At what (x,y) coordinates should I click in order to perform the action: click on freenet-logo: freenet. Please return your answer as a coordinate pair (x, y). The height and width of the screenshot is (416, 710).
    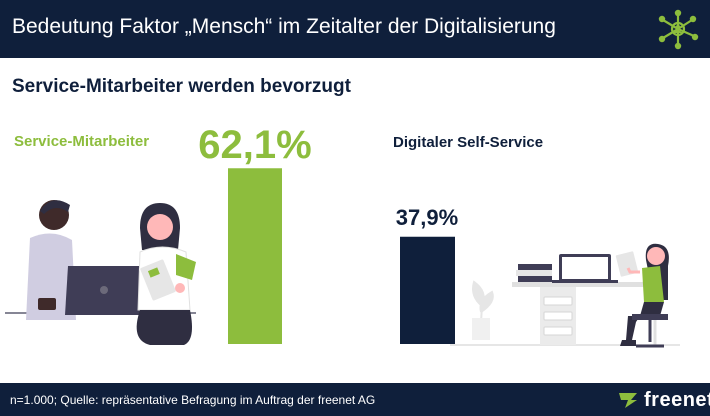
    Looking at the image, I should click on (664, 400).